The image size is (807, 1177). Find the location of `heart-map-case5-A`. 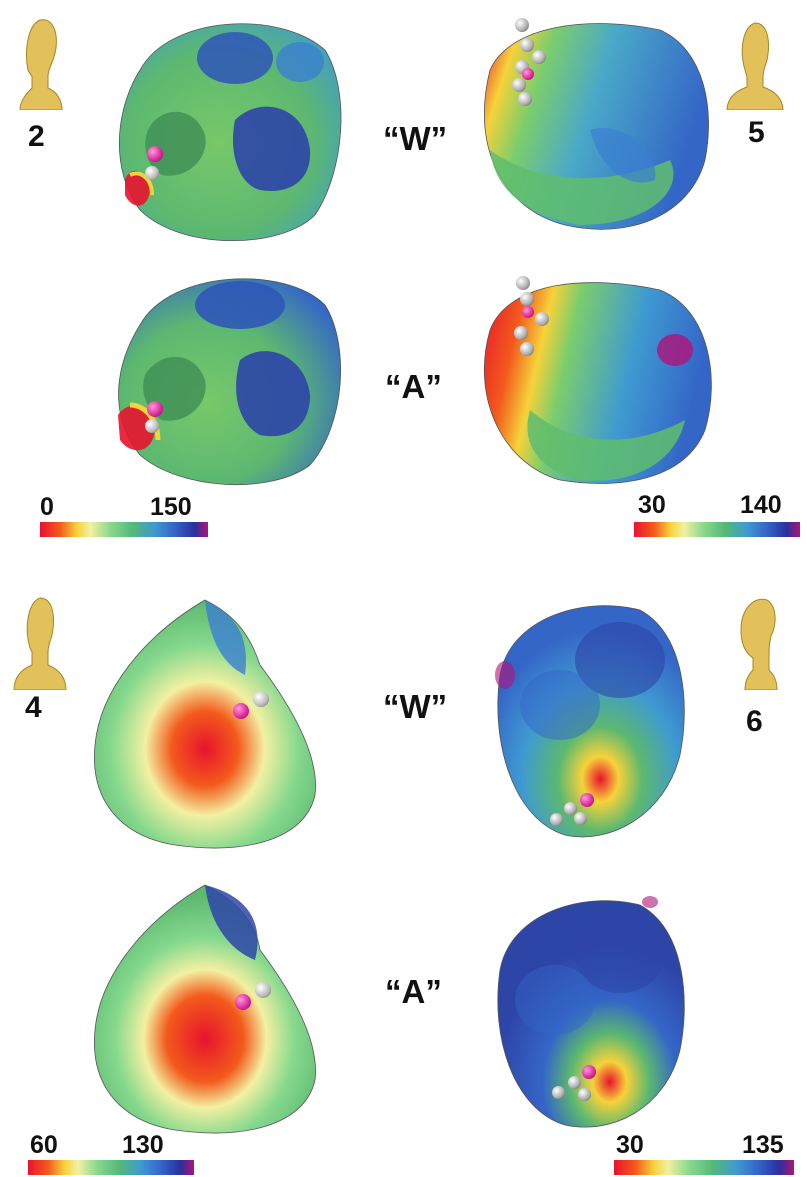

heart-map-case5-A is located at coordinates (595, 382).